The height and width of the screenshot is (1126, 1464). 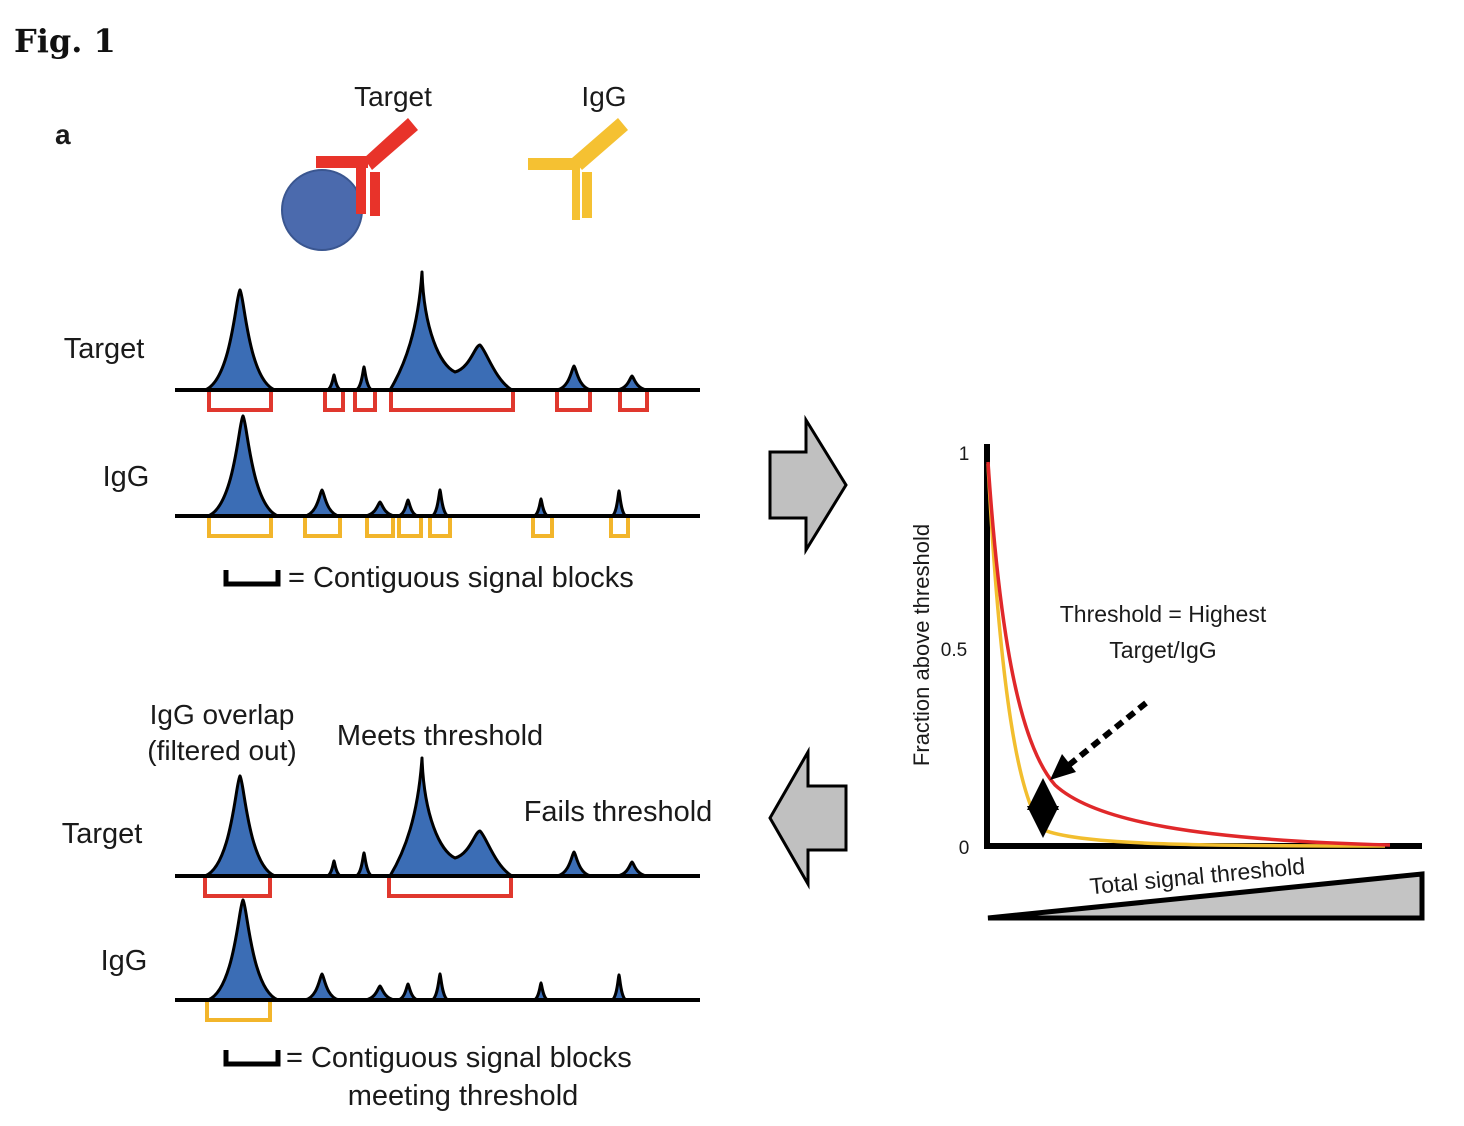 I want to click on plot-annotation-line2: Target/IgG, so click(x=1162, y=650).